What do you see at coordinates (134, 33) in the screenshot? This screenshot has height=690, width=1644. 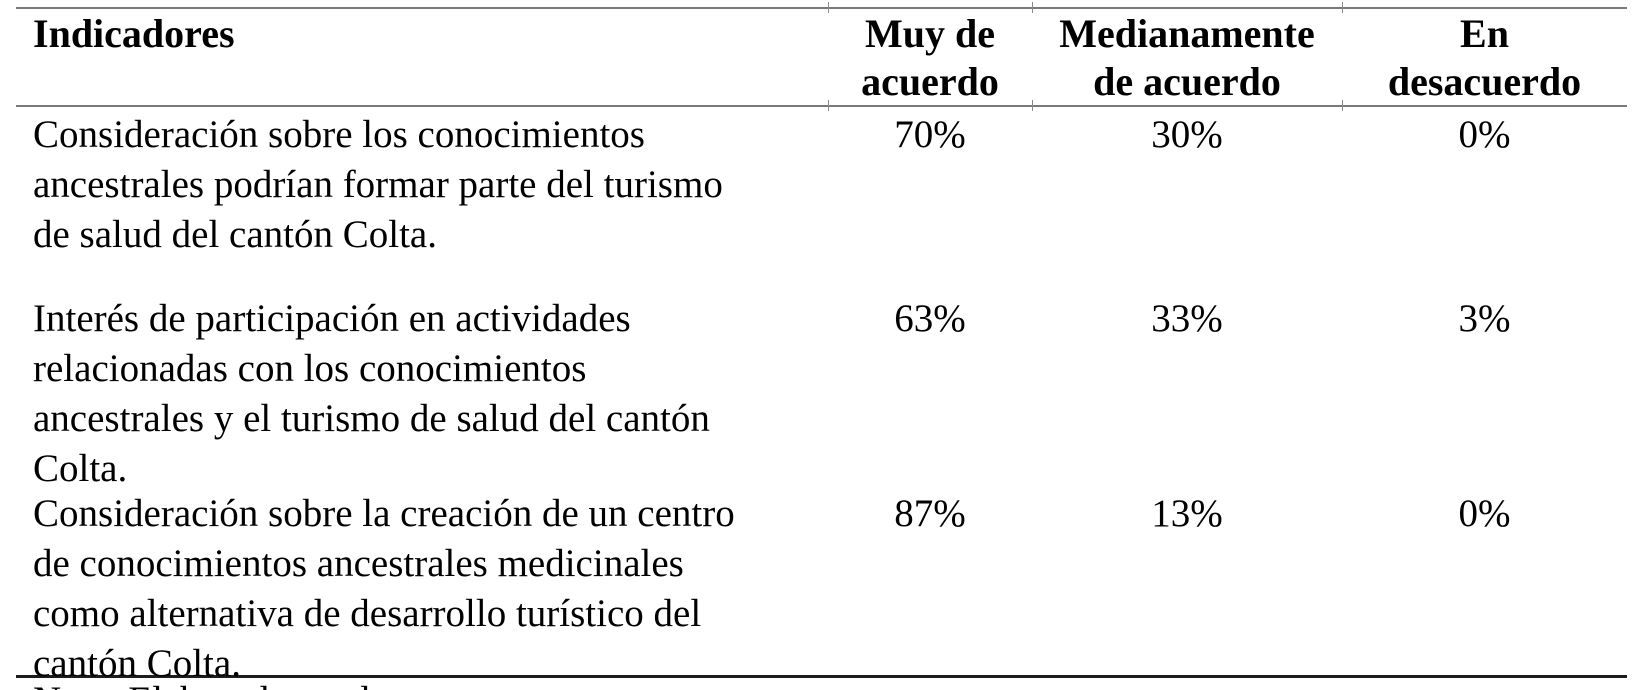 I see `column-header-indicadores: Indicadores` at bounding box center [134, 33].